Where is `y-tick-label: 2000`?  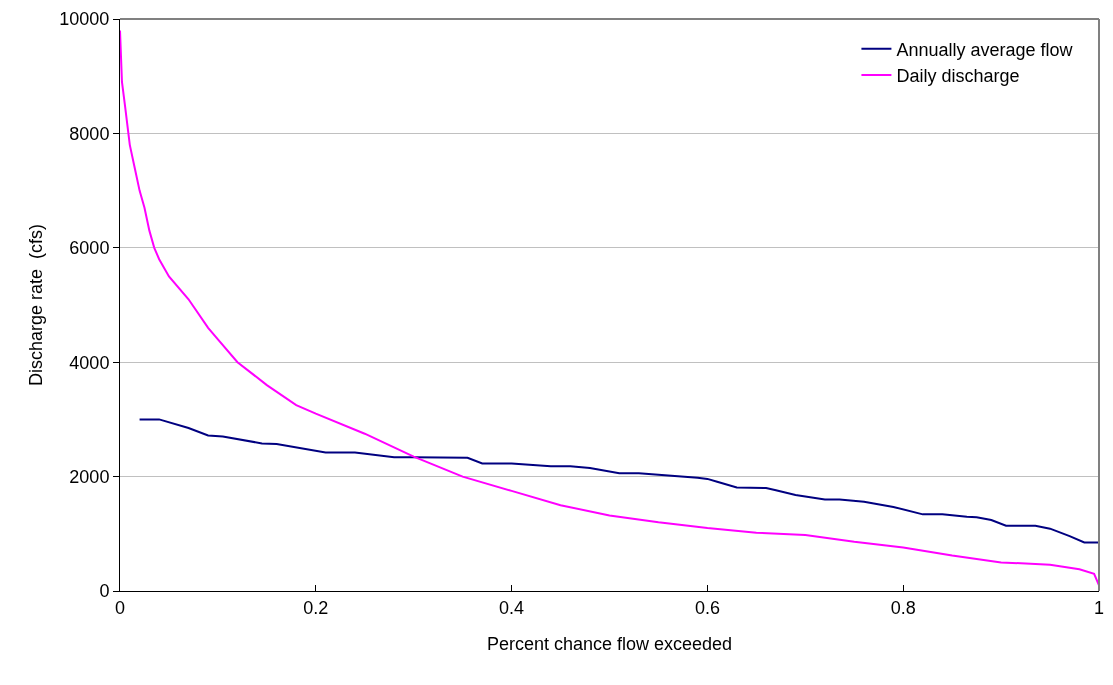 y-tick-label: 2000 is located at coordinates (89, 476).